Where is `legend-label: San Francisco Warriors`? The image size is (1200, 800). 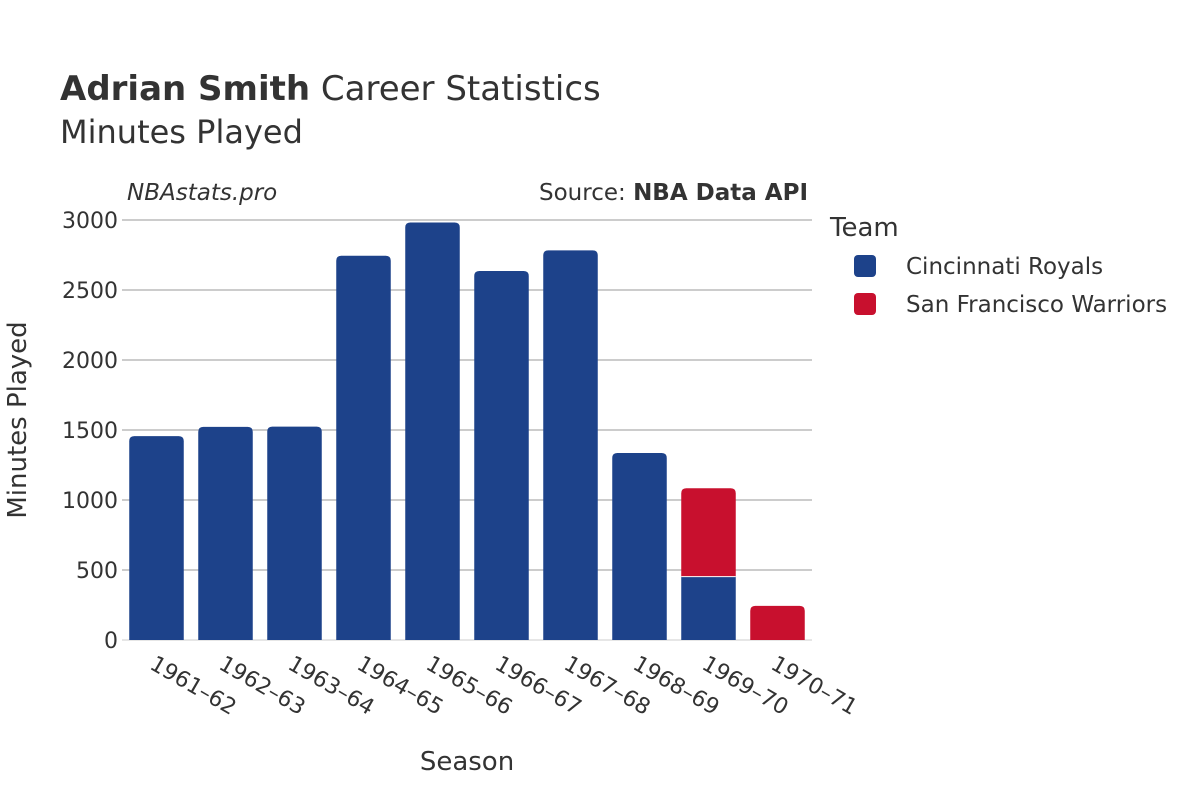 legend-label: San Francisco Warriors is located at coordinates (1036, 305).